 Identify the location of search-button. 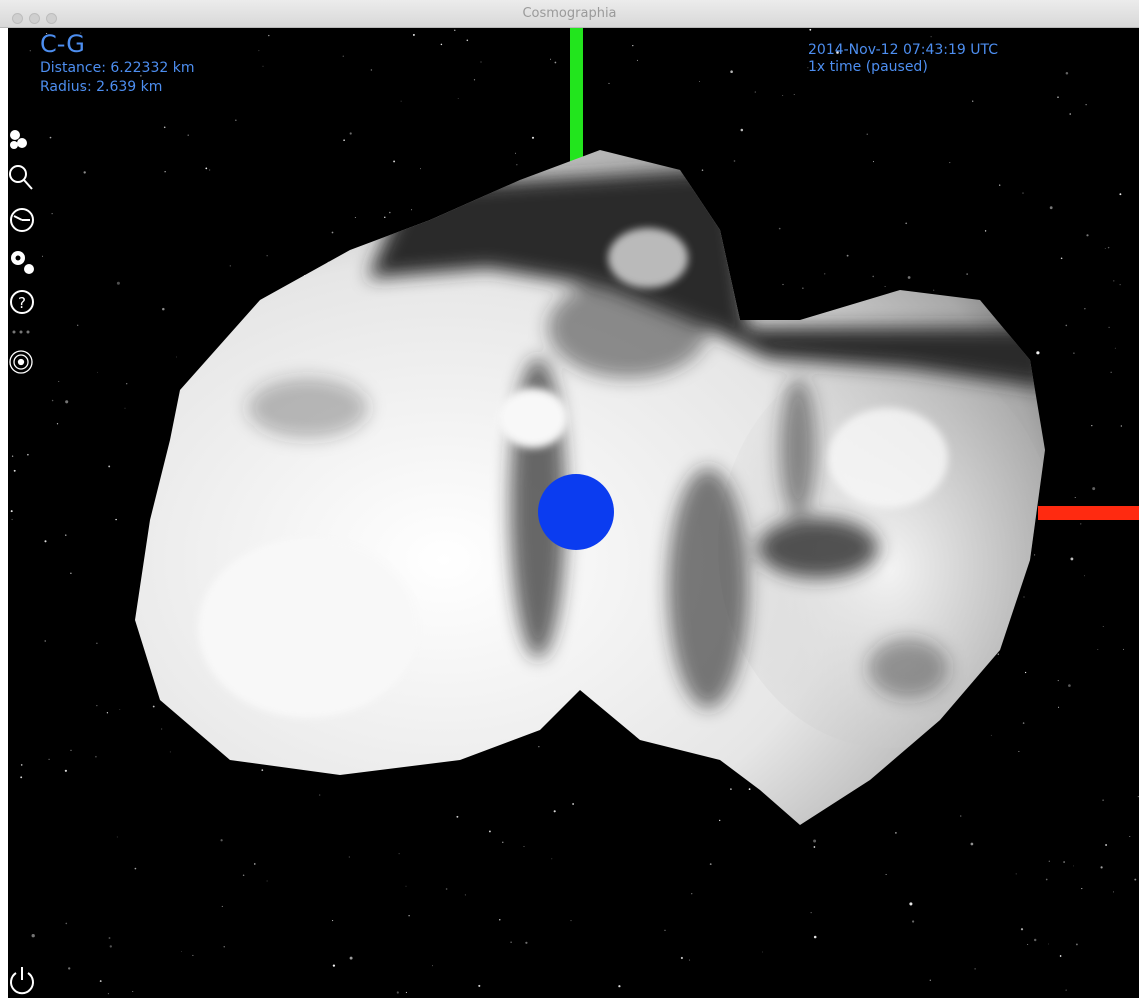
(21, 177).